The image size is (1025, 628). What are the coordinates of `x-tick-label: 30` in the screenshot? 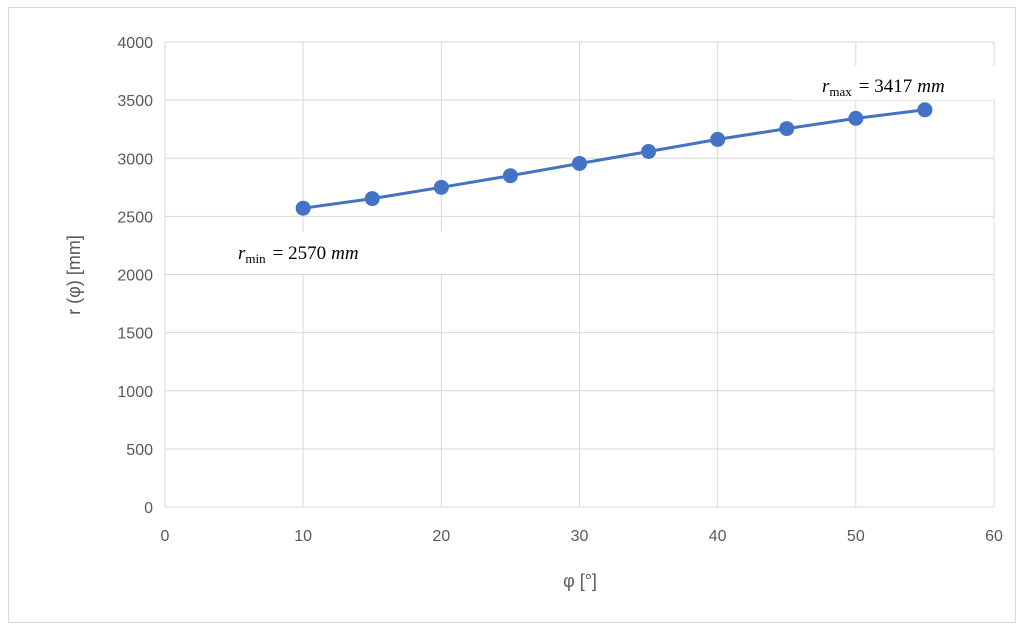 It's located at (580, 536).